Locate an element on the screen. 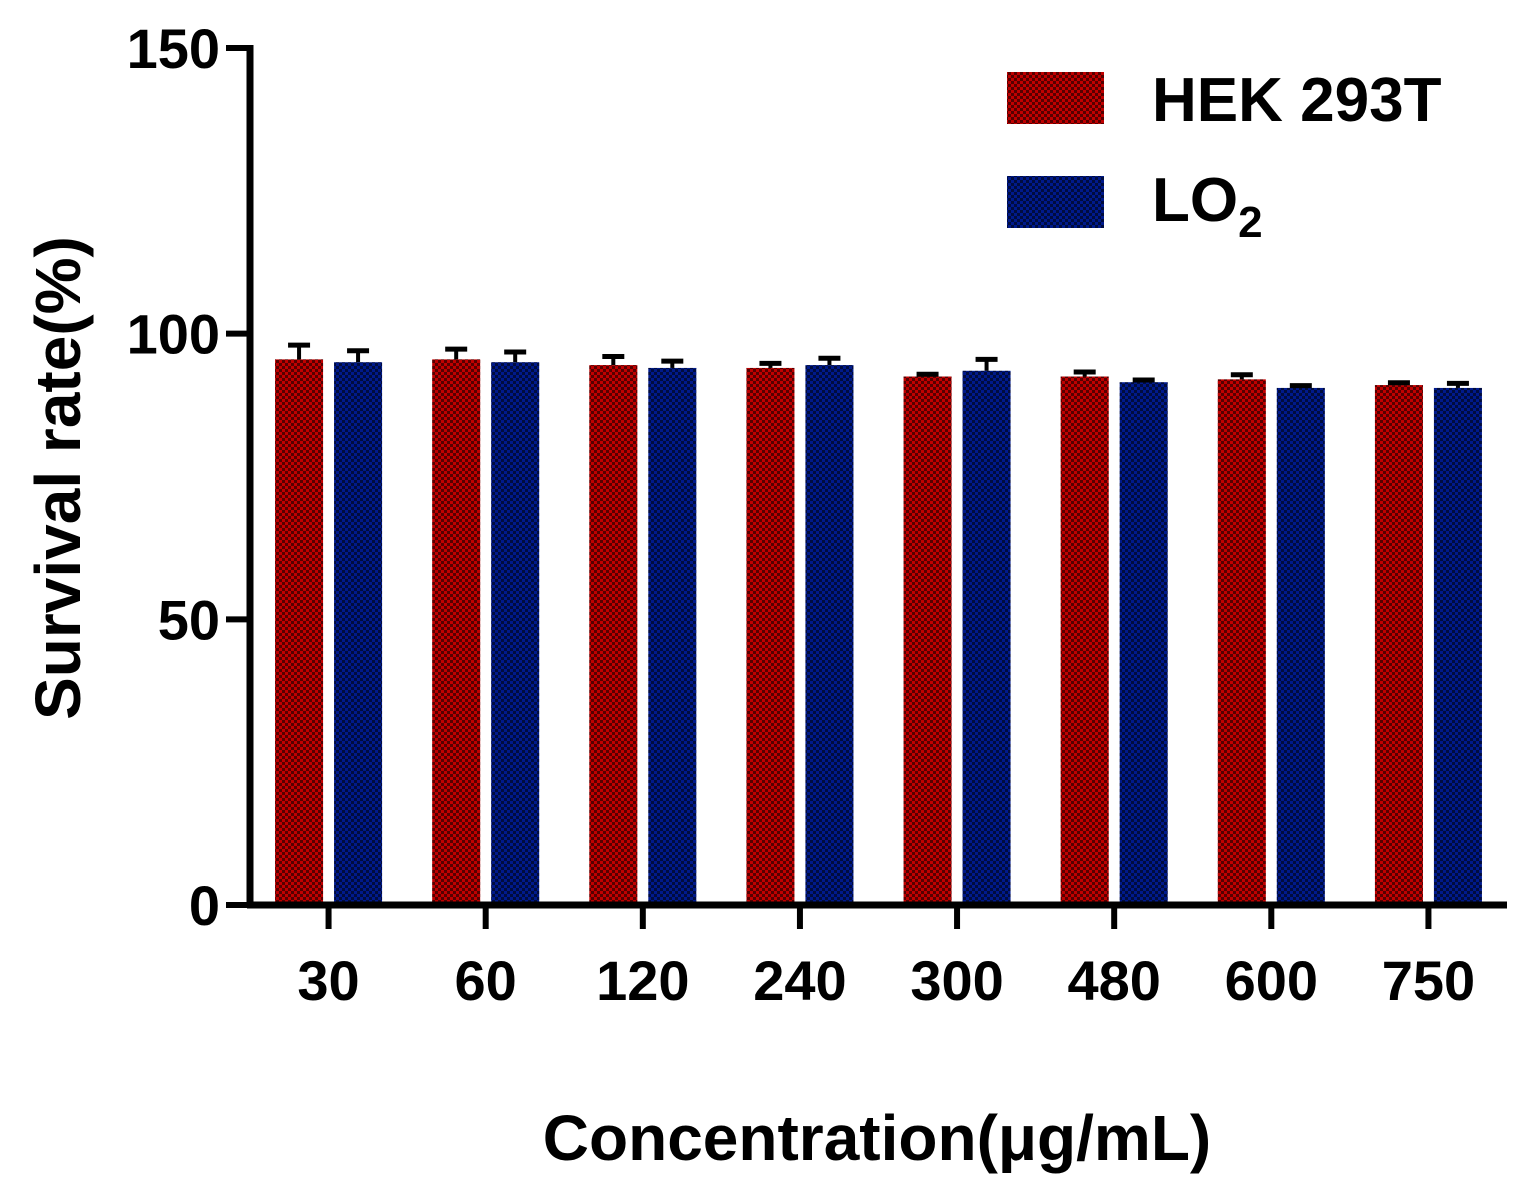  x-tick-label-600: 600 is located at coordinates (1271, 980).